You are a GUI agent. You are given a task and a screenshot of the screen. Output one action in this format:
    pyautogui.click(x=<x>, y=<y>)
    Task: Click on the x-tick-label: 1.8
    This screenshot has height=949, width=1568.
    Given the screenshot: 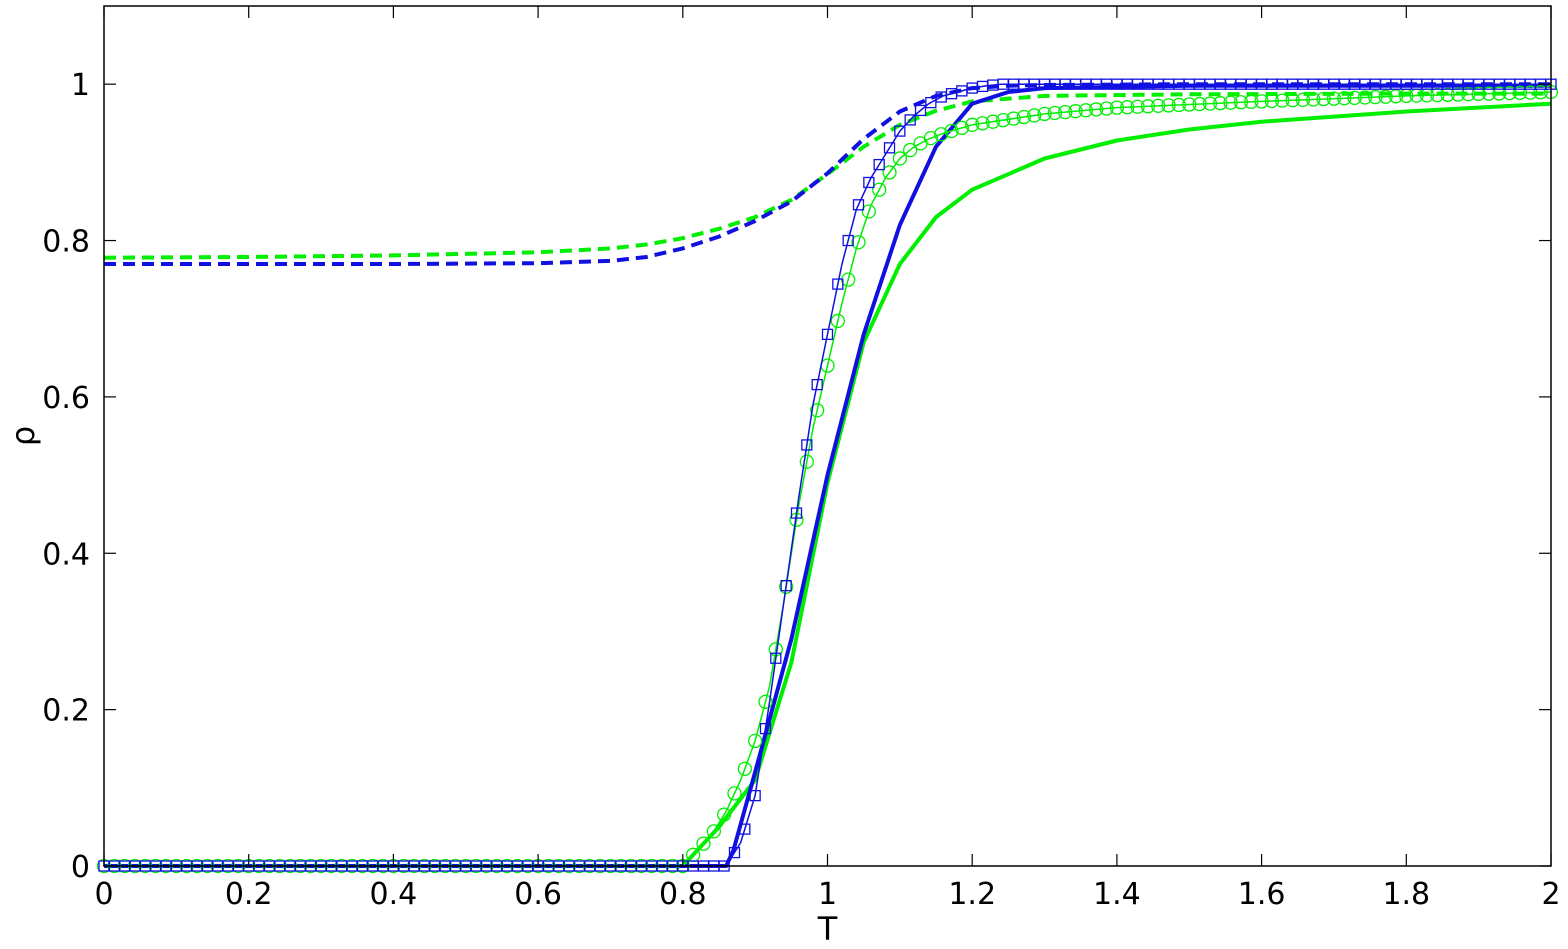 What is the action you would take?
    pyautogui.click(x=1406, y=894)
    